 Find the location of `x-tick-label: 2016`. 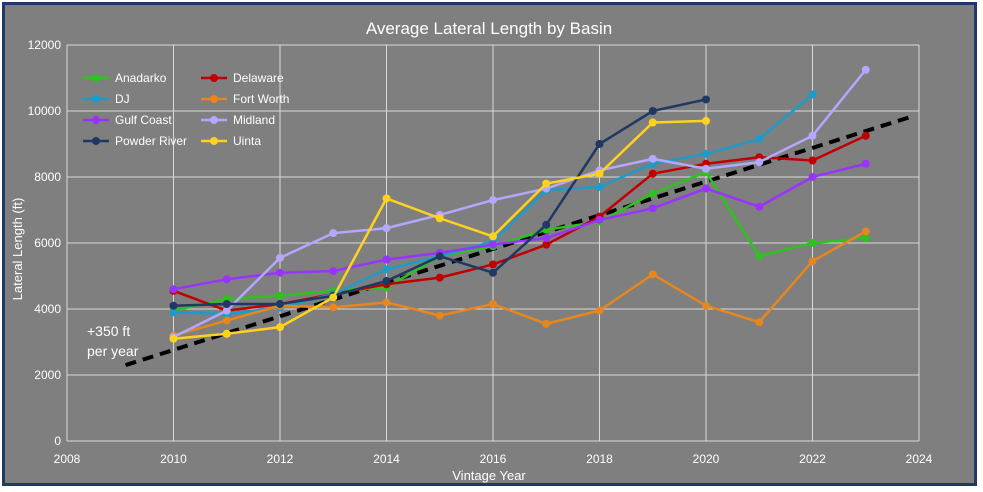

x-tick-label: 2016 is located at coordinates (493, 459).